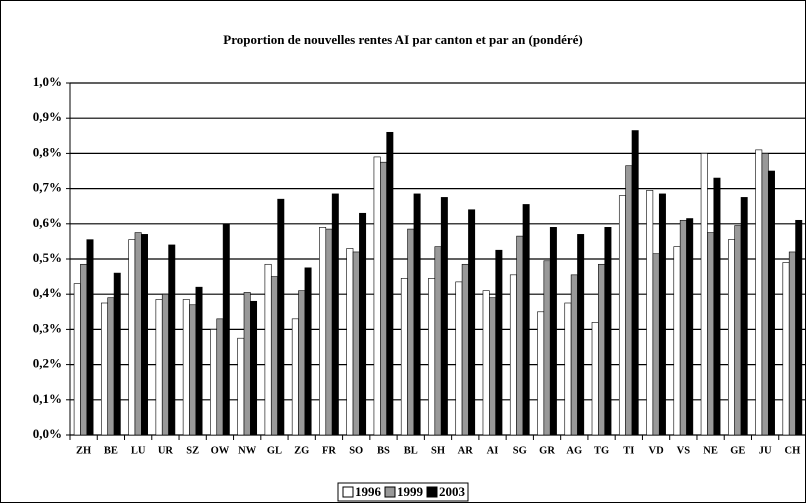  Describe the element at coordinates (301, 450) in the screenshot. I see `x-tick-label: ZG` at that location.